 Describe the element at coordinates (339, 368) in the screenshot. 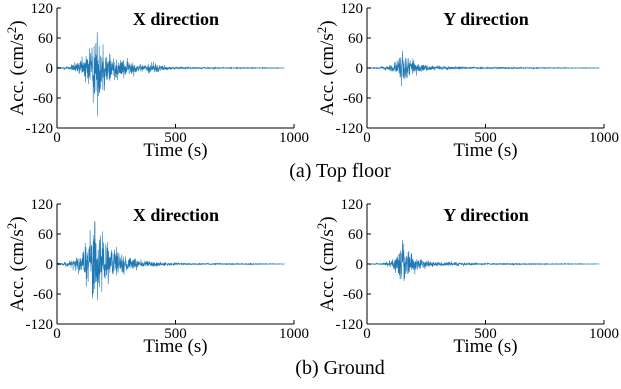

I see `caption-ground: (b) Ground` at that location.